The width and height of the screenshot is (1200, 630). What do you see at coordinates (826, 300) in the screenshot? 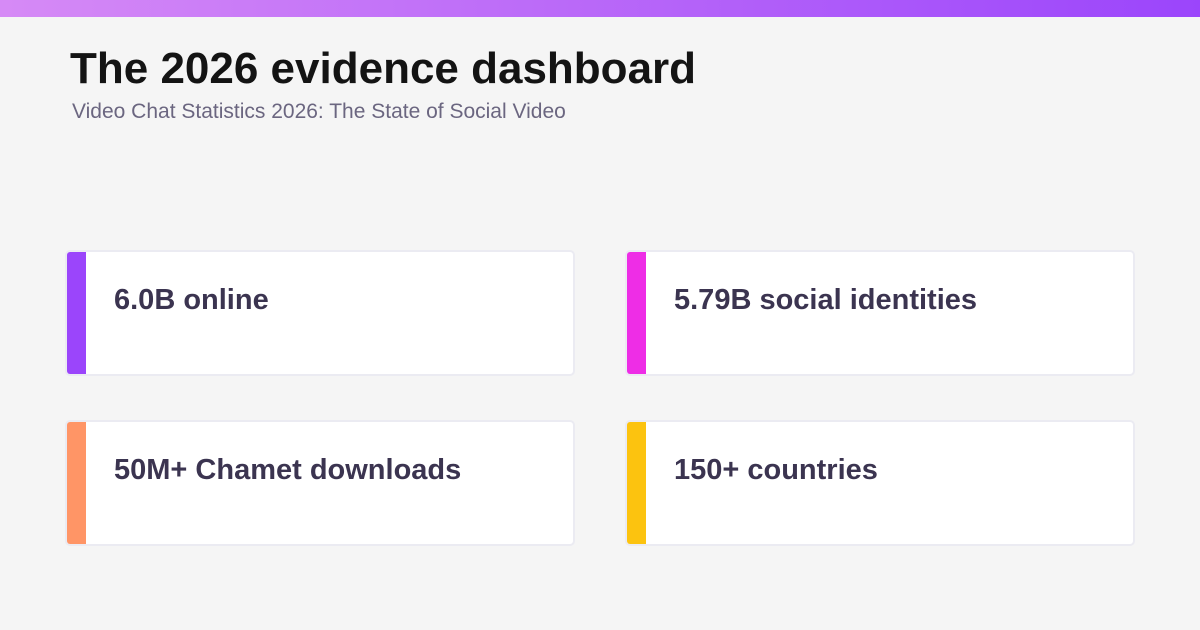
I see `stat-label: 5.79B social identities` at bounding box center [826, 300].